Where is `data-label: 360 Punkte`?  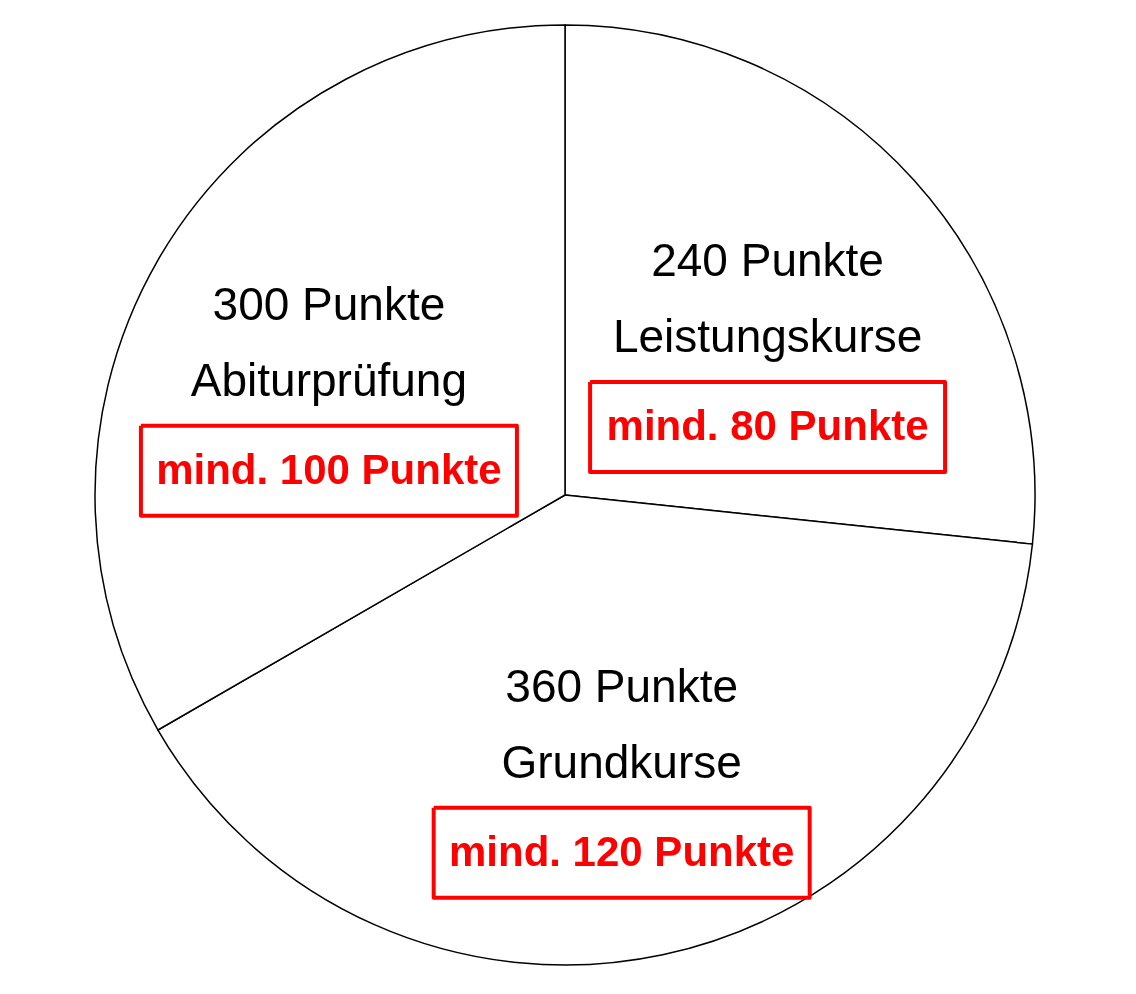
data-label: 360 Punkte is located at coordinates (622, 685).